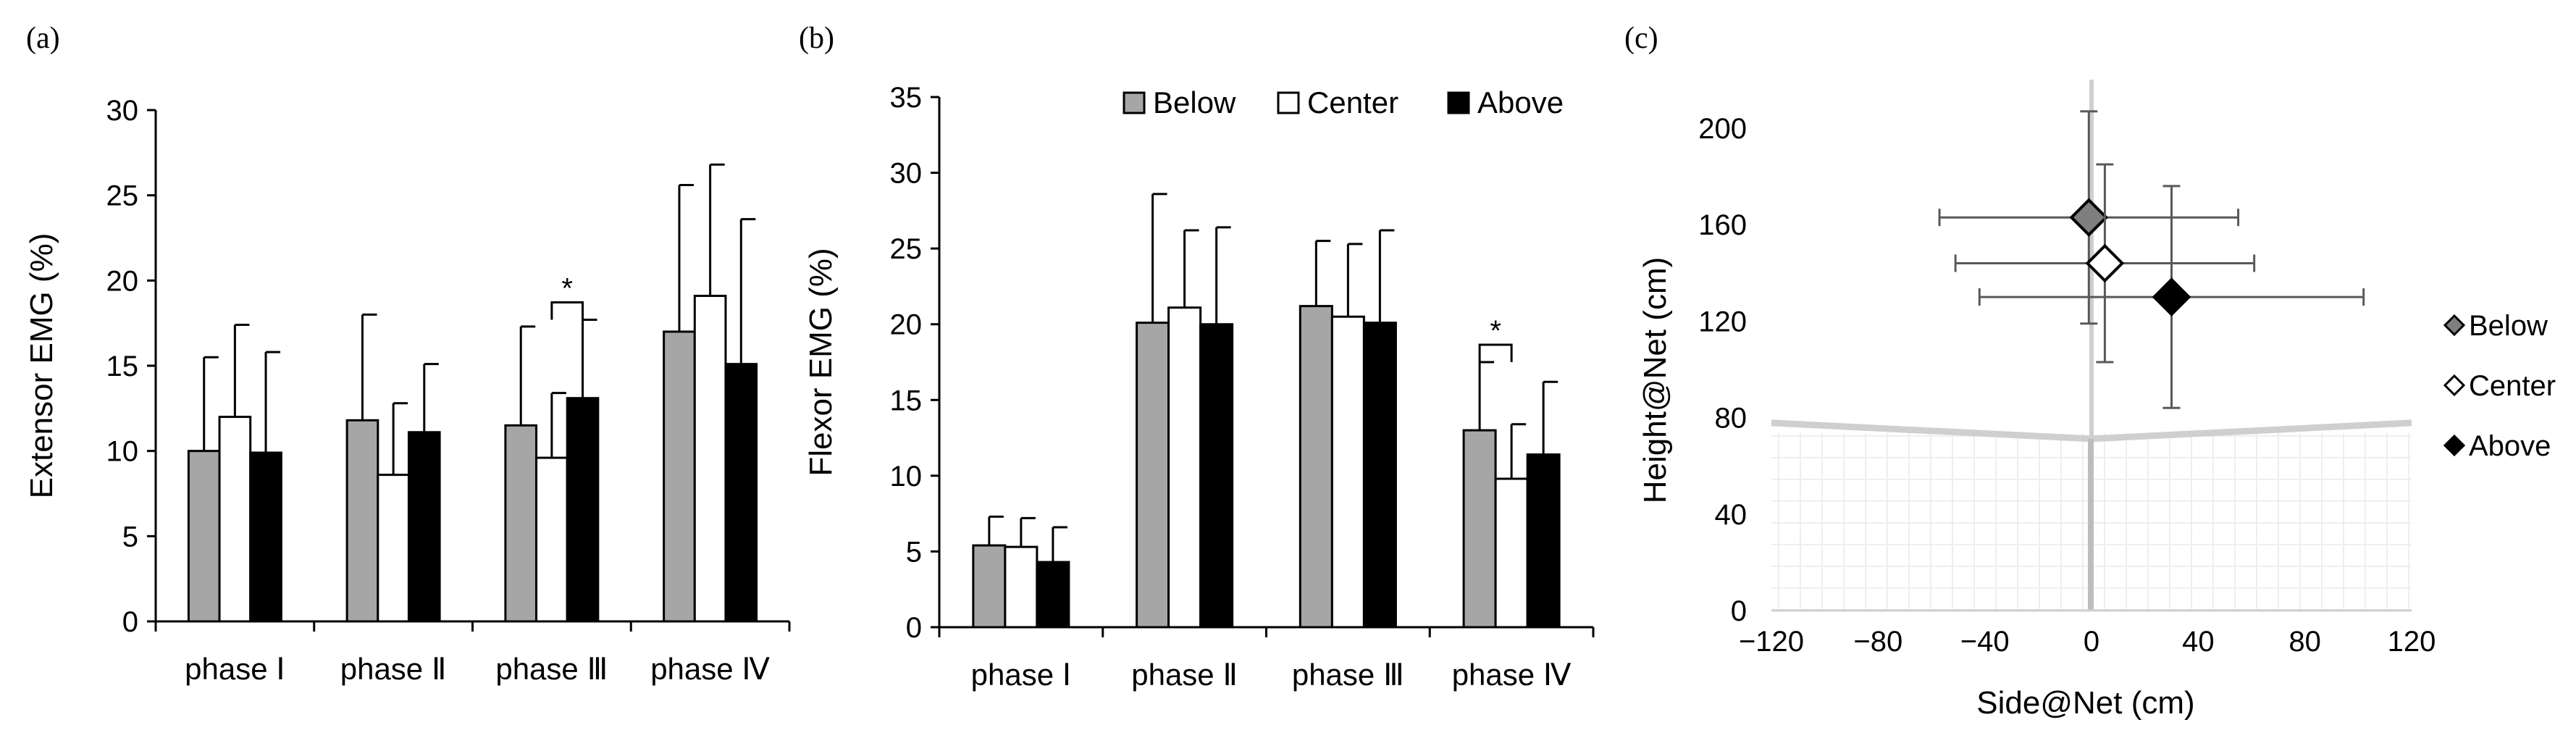 Image resolution: width=2576 pixels, height=738 pixels. I want to click on panel-b-label: (b), so click(816, 38).